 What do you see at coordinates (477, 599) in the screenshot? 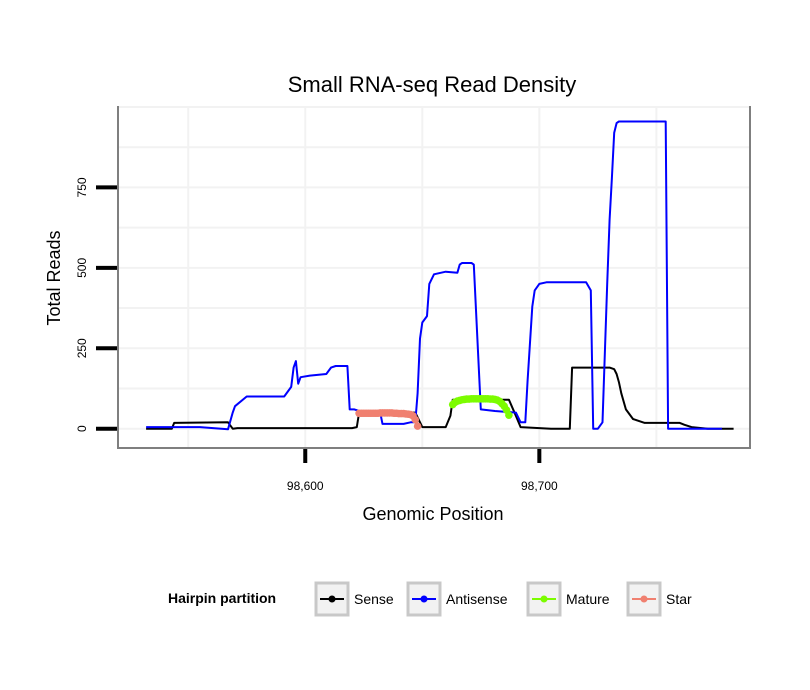
I see `legend-label: Antisense` at bounding box center [477, 599].